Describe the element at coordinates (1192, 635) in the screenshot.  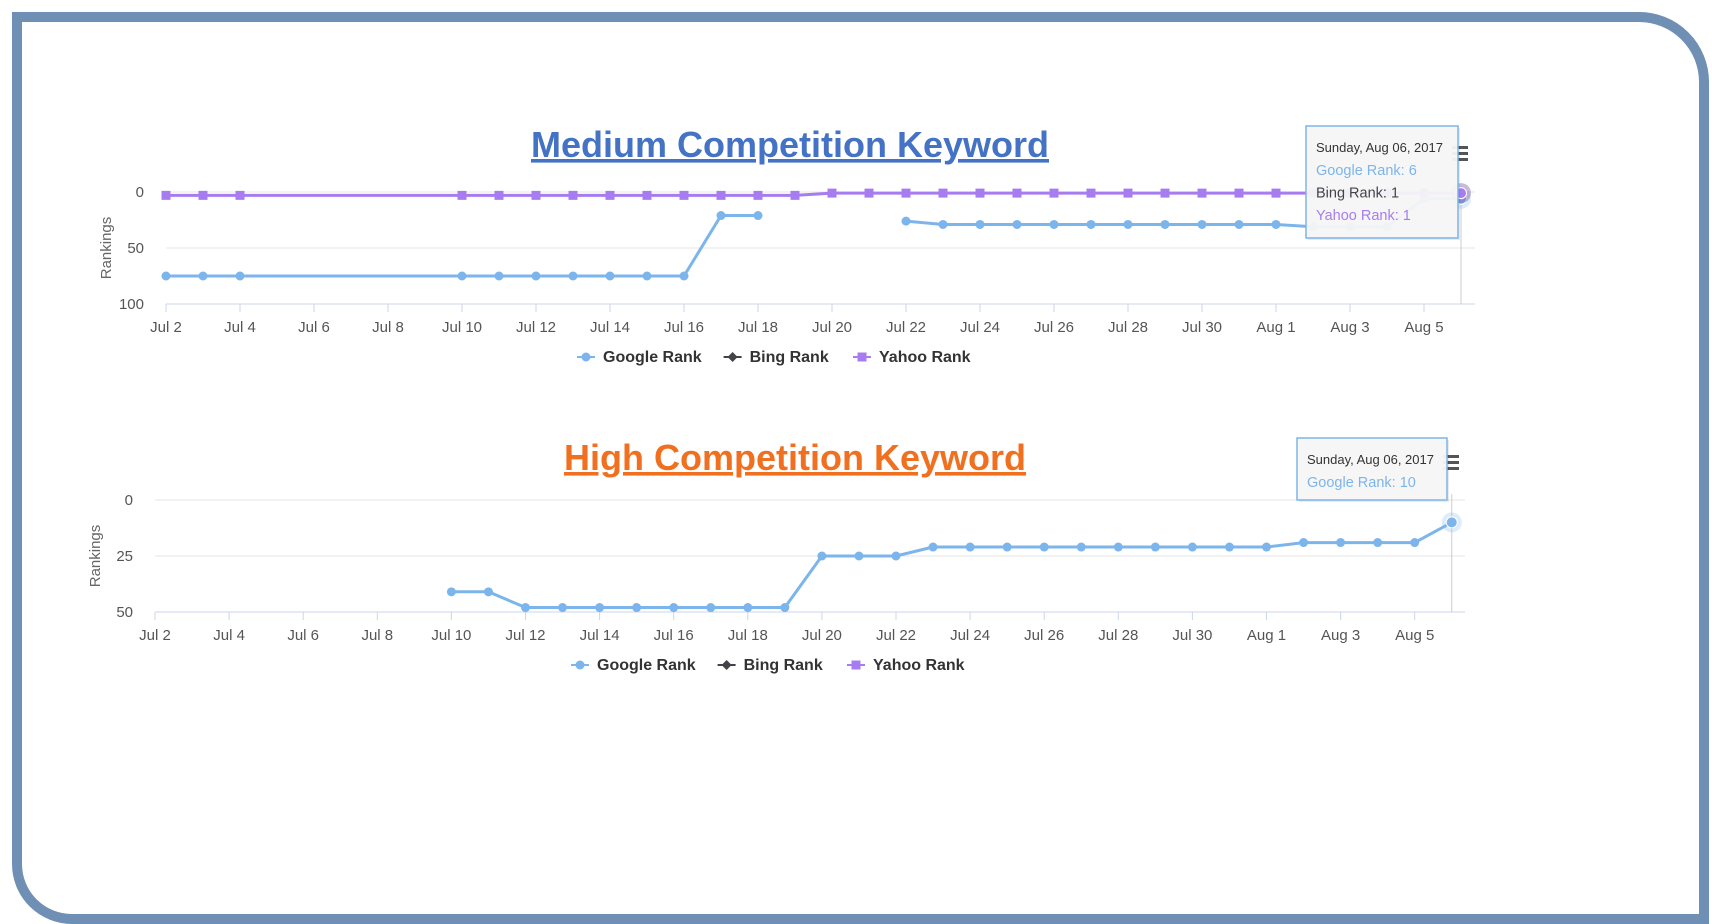
I see `x-tick-label: Jul 30` at that location.